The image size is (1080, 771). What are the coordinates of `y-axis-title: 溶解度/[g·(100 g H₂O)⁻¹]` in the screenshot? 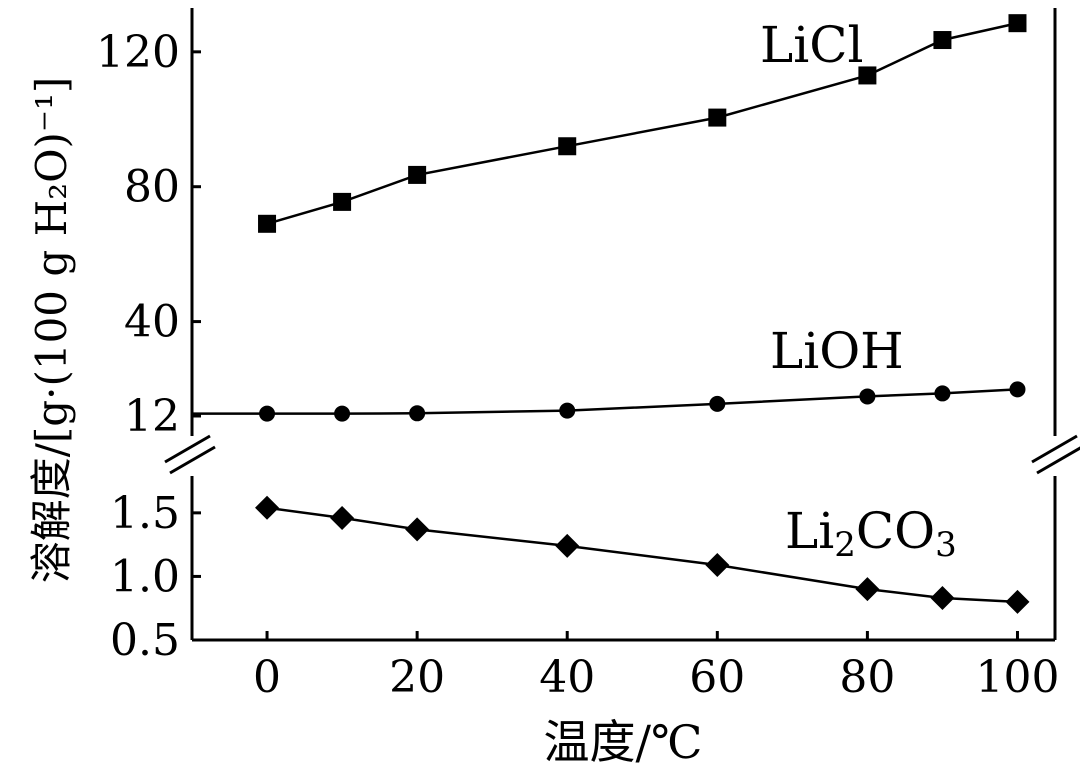 It's located at (51, 330).